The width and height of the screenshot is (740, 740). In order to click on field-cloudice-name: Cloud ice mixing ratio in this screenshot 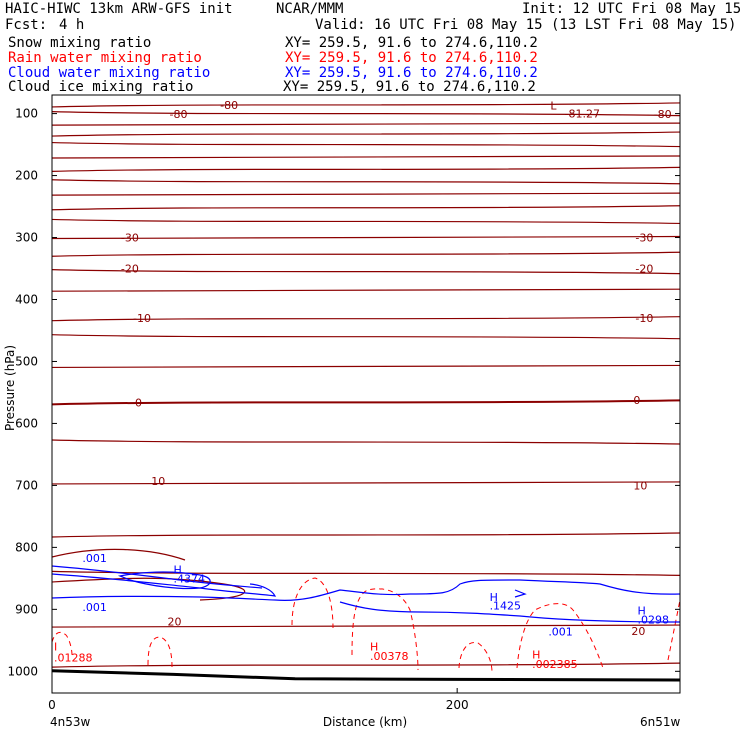, I will do `click(101, 87)`.